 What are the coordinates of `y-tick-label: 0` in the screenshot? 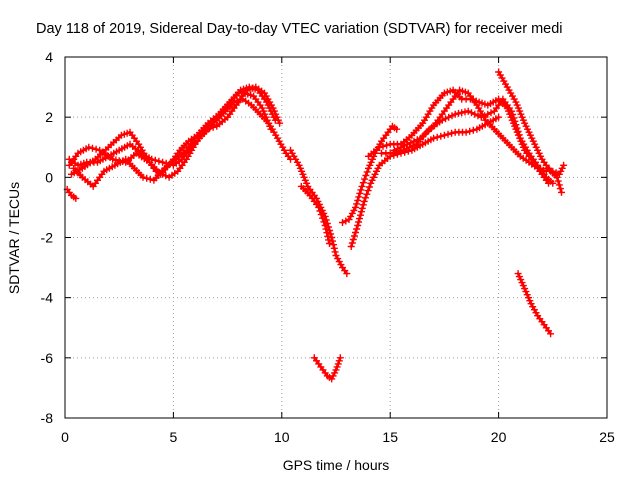 It's located at (49, 177).